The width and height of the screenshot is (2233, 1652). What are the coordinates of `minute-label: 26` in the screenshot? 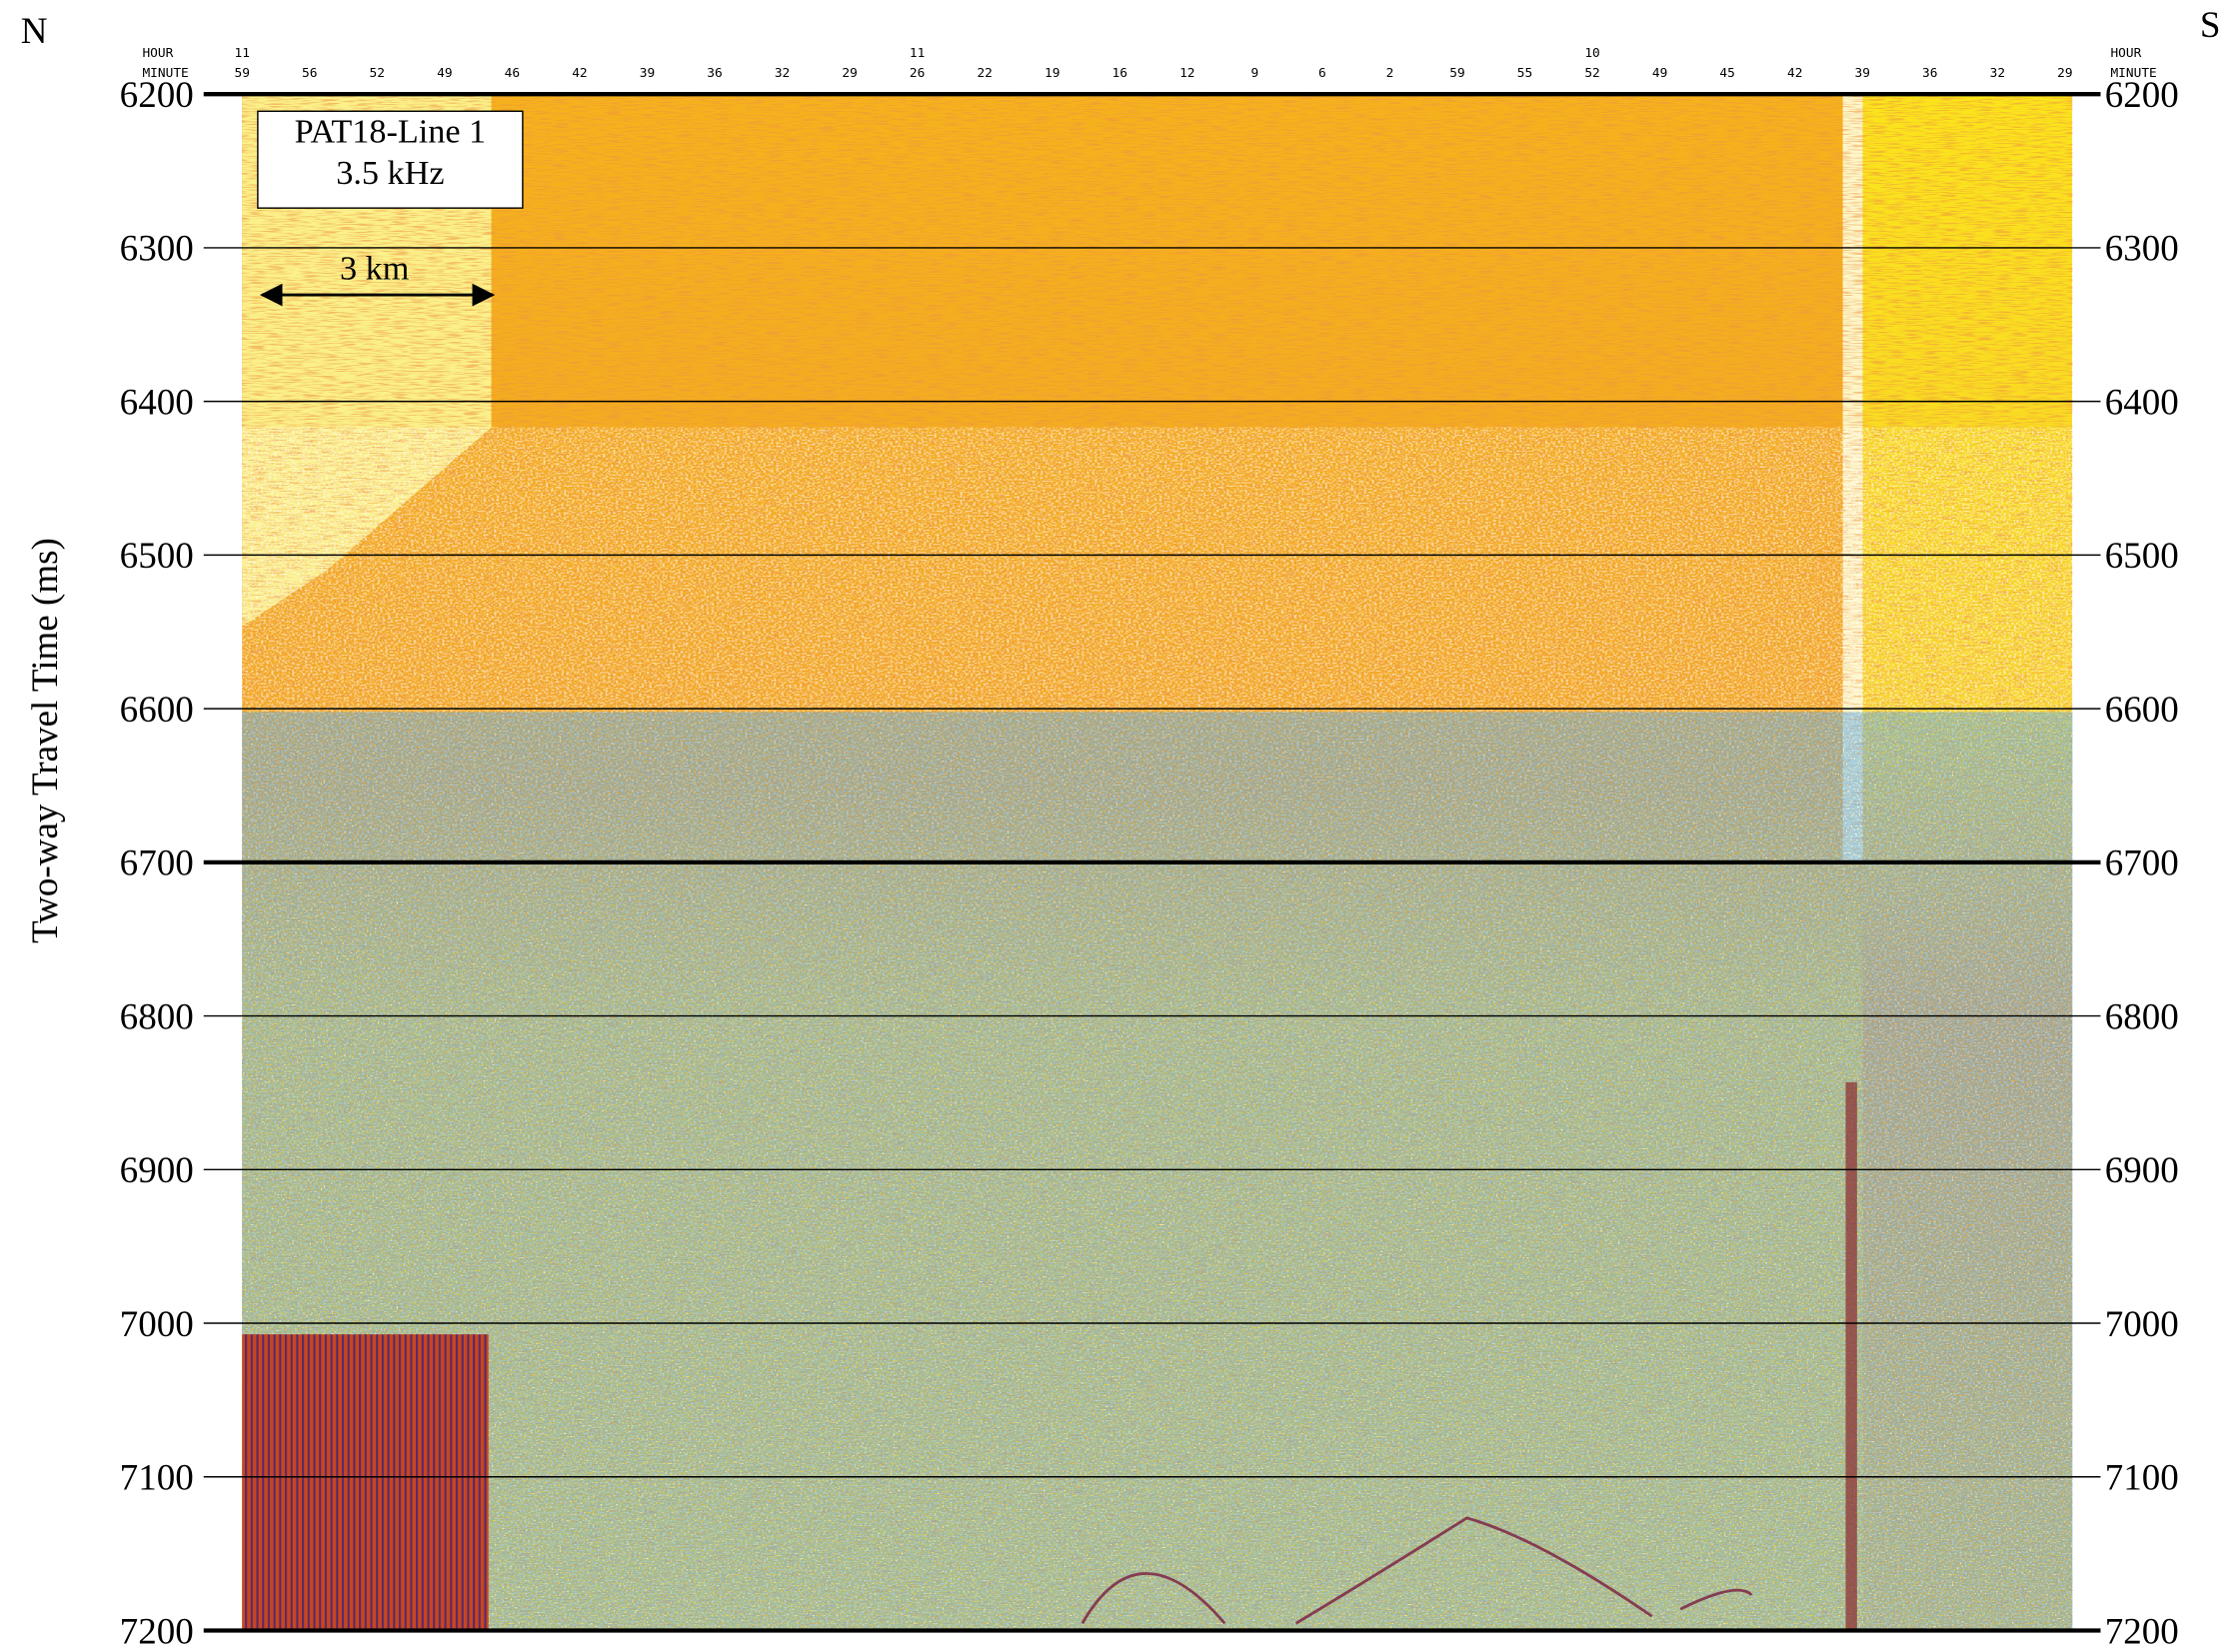 It's located at (918, 73).